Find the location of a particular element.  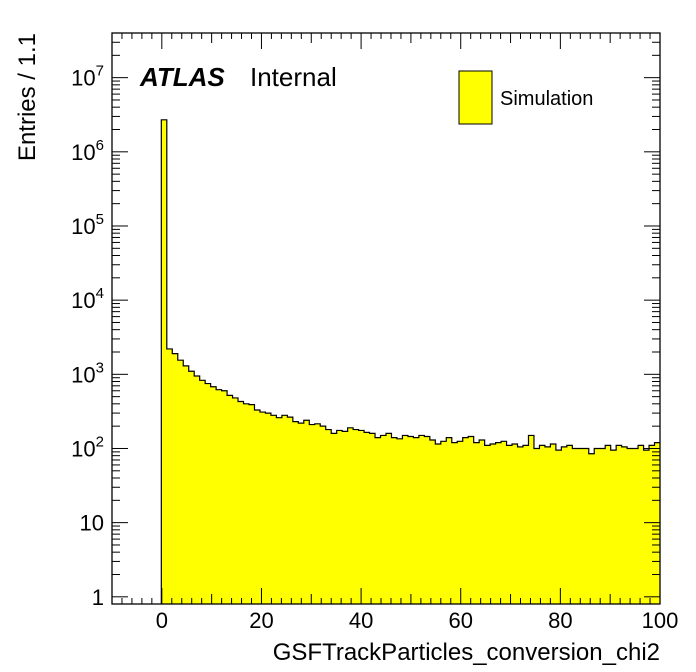

y-axis-title: Entries / 1.1 is located at coordinates (27, 97).